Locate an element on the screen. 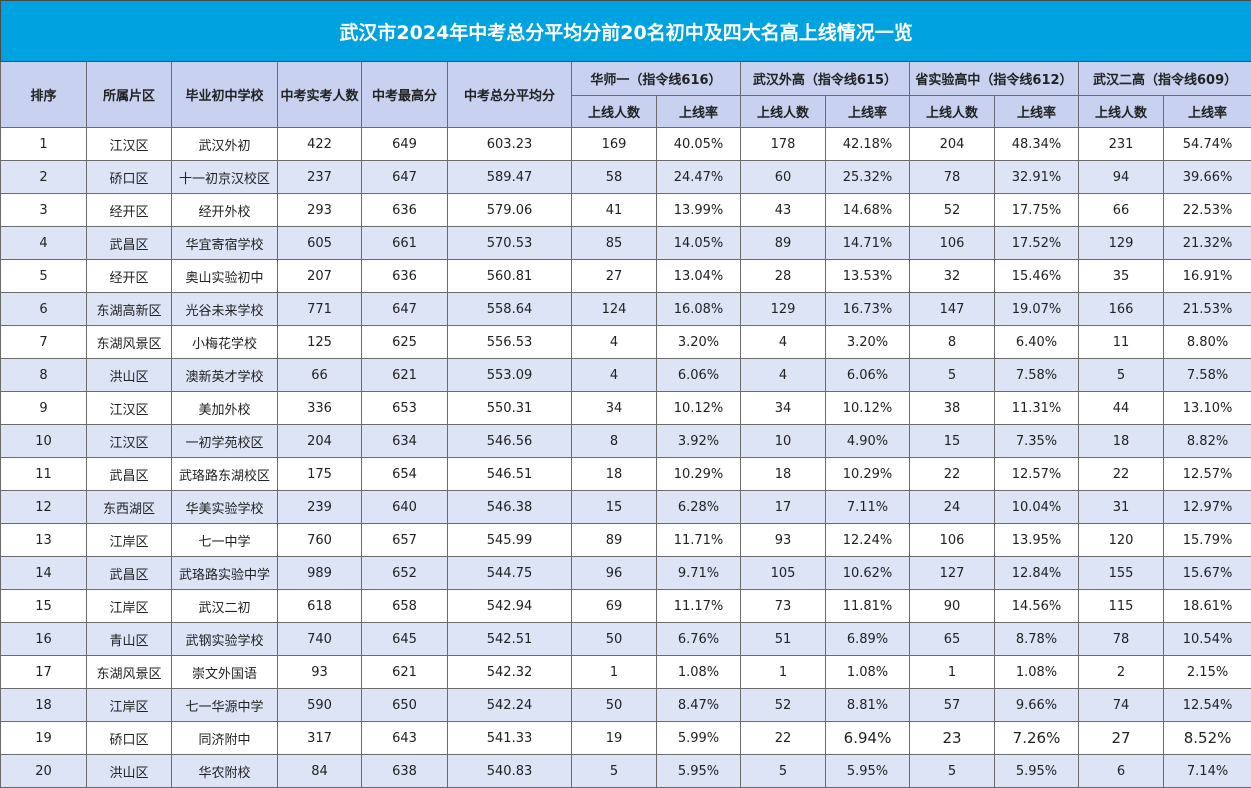 Image resolution: width=1251 pixels, height=788 pixels. cell-school: 华农附校 is located at coordinates (225, 771).